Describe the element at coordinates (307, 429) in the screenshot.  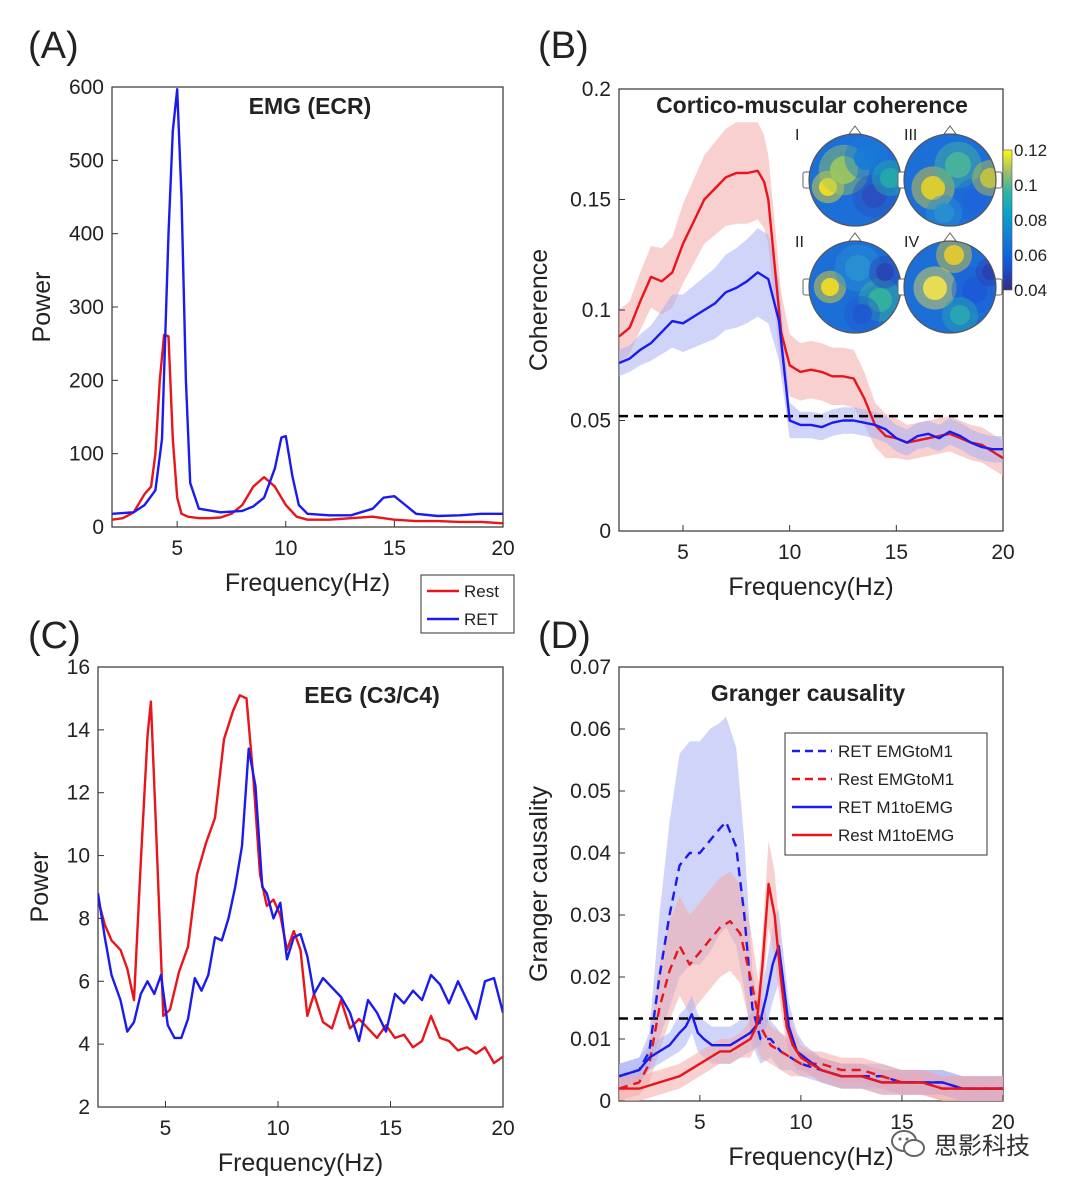
I see `series-line-rest` at that location.